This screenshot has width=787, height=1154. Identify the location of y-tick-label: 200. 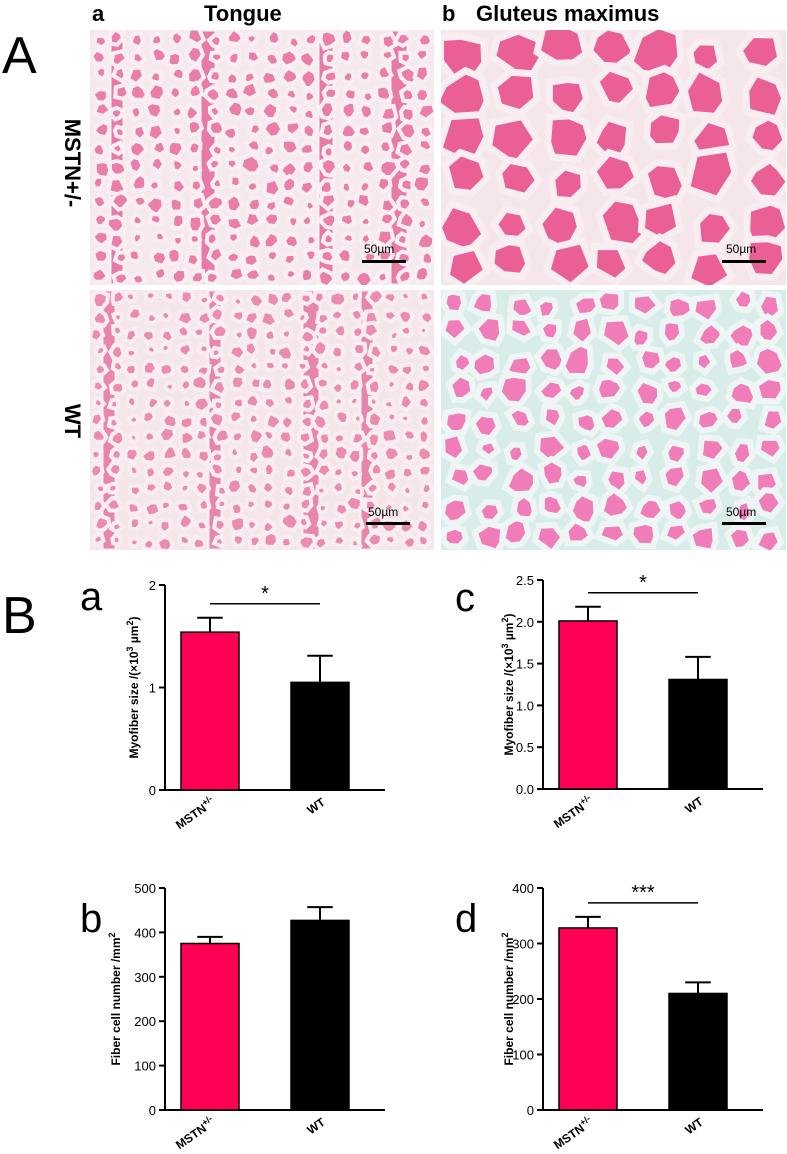
(145, 1021).